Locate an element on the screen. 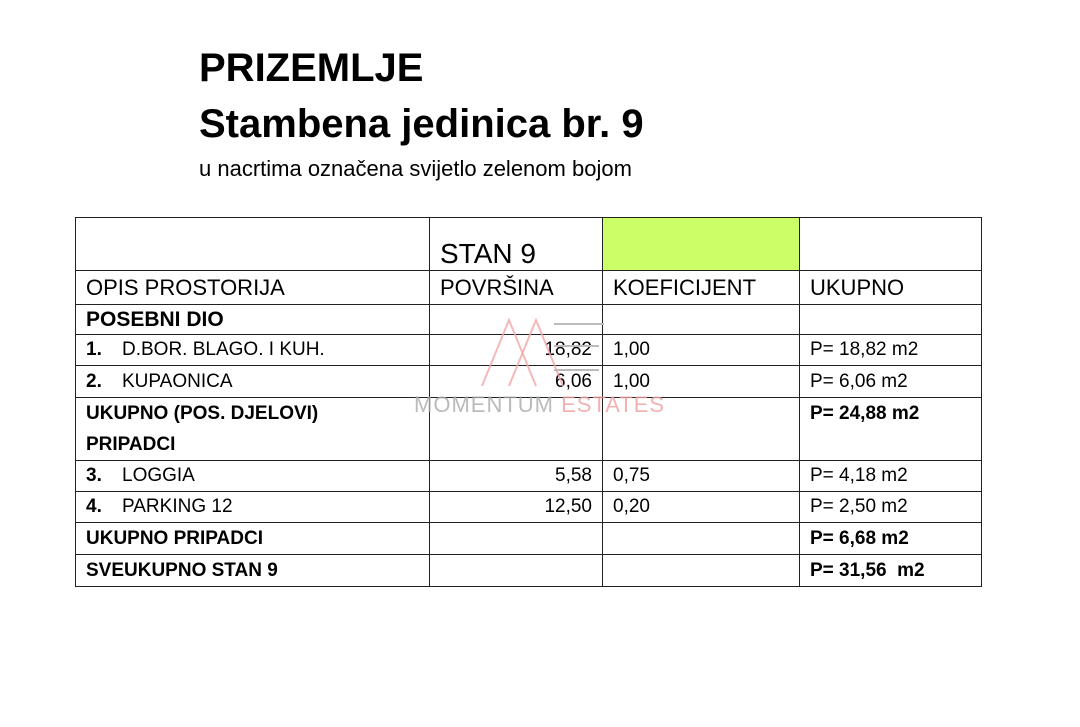 The height and width of the screenshot is (727, 1080). room-total: P= 6,06 m2 is located at coordinates (890, 381).